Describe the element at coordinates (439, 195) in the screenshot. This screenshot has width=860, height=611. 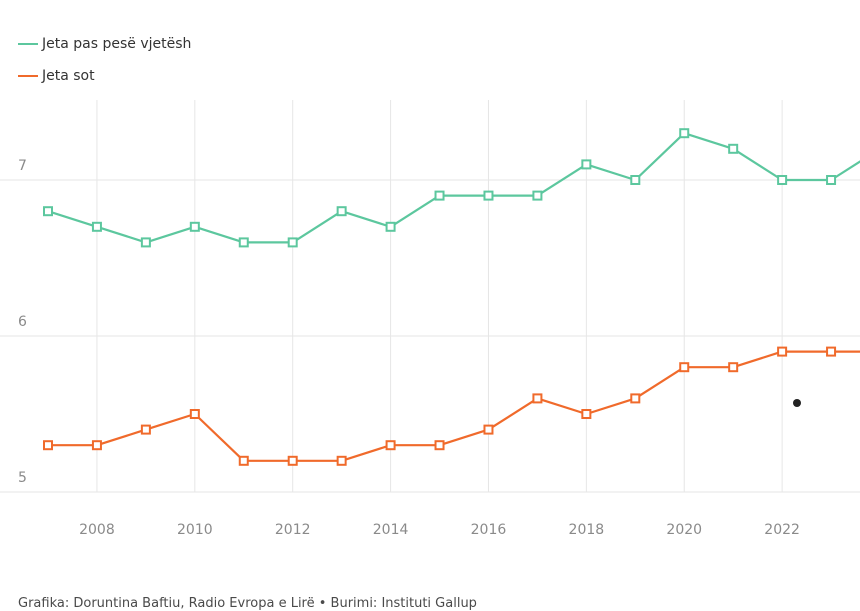
I see `data-point-0-2015` at that location.